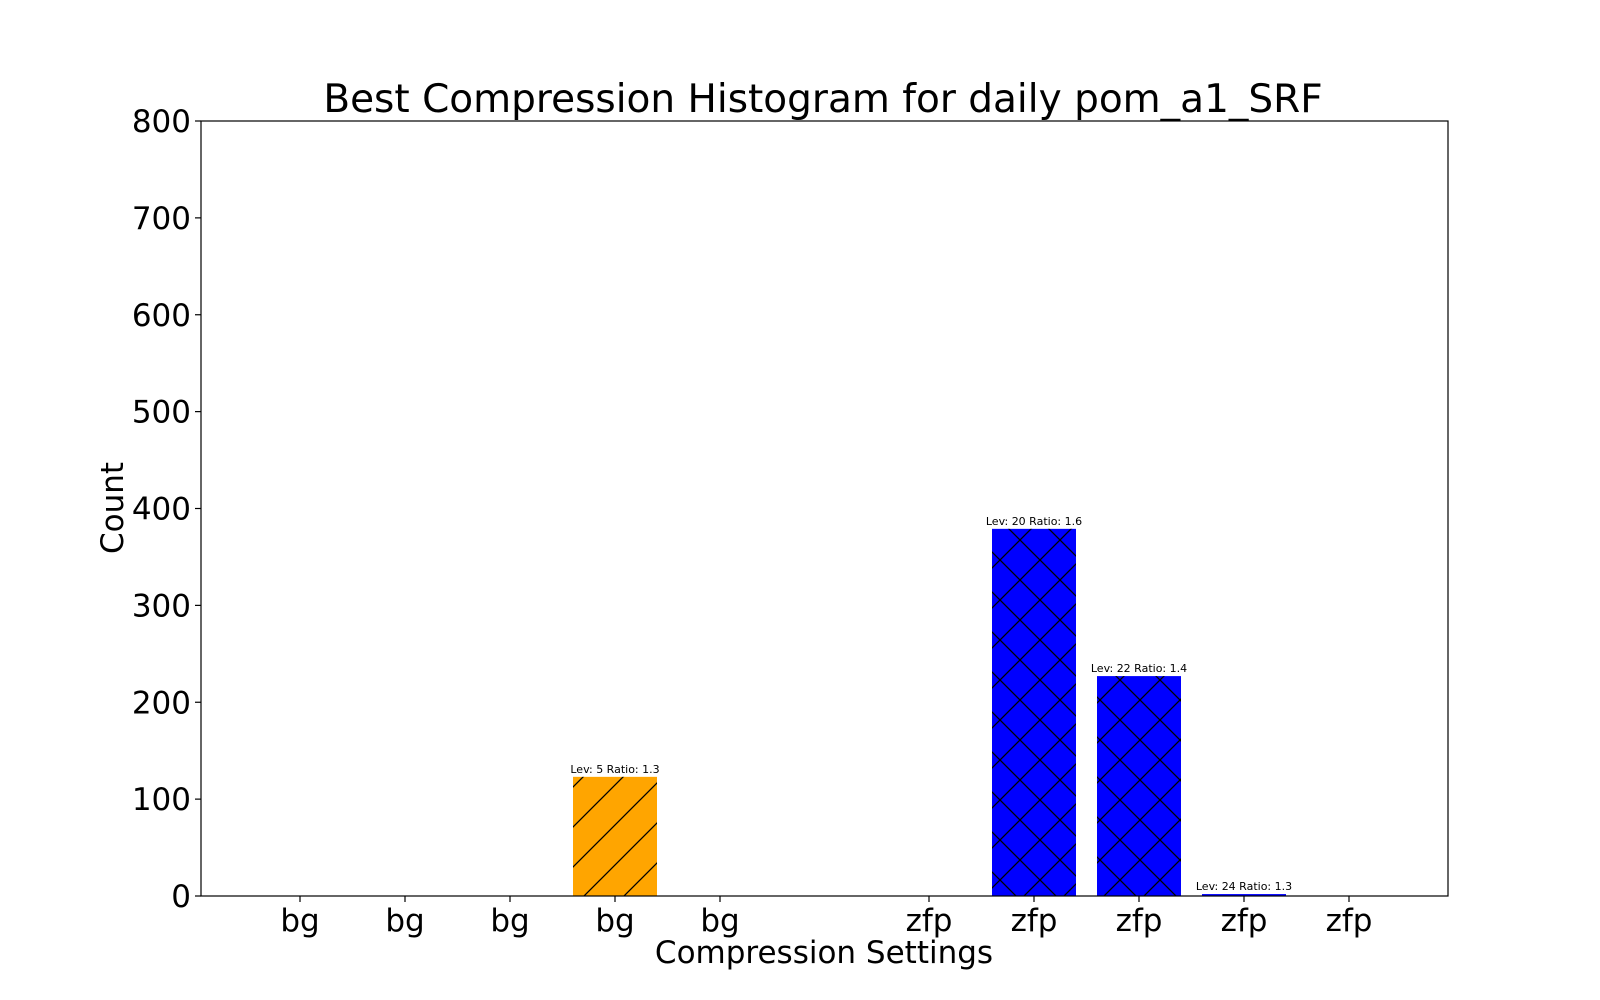  Describe the element at coordinates (161, 800) in the screenshot. I see `y-tick-label: 100` at that location.